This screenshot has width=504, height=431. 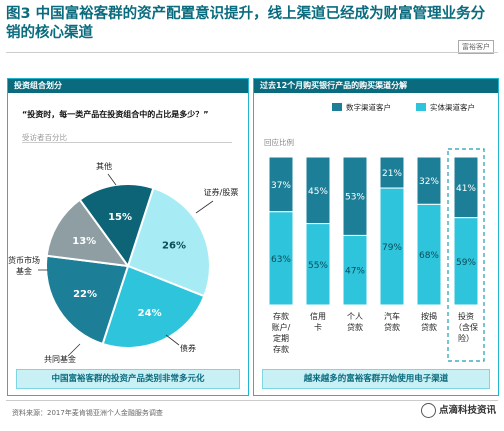 I want to click on bar-category-label: 汽车, so click(x=392, y=316).